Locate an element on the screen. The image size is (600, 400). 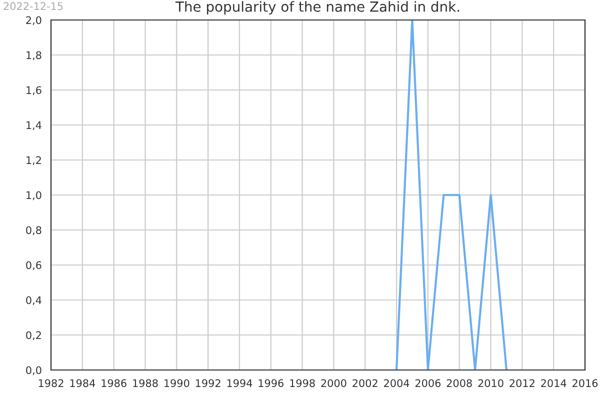
x-tick-label: 1986 is located at coordinates (114, 383).